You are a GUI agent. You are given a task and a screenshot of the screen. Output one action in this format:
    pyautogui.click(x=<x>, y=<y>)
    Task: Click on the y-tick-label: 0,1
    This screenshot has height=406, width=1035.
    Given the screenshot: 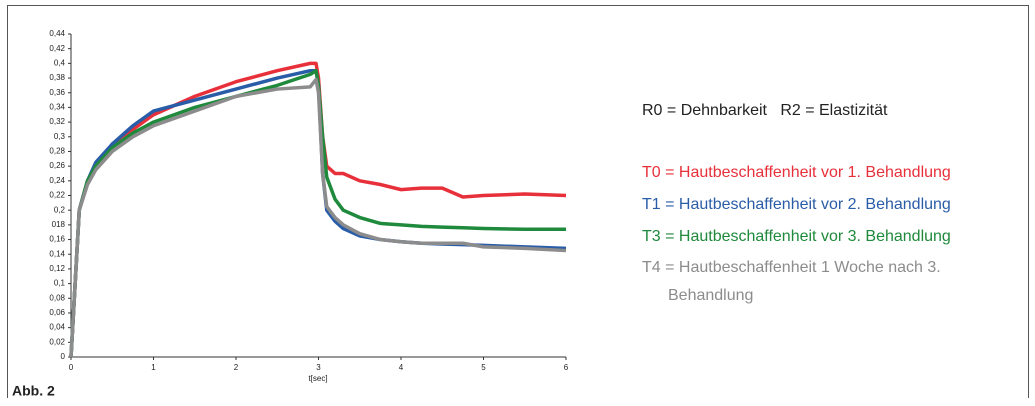 What is the action you would take?
    pyautogui.click(x=60, y=283)
    